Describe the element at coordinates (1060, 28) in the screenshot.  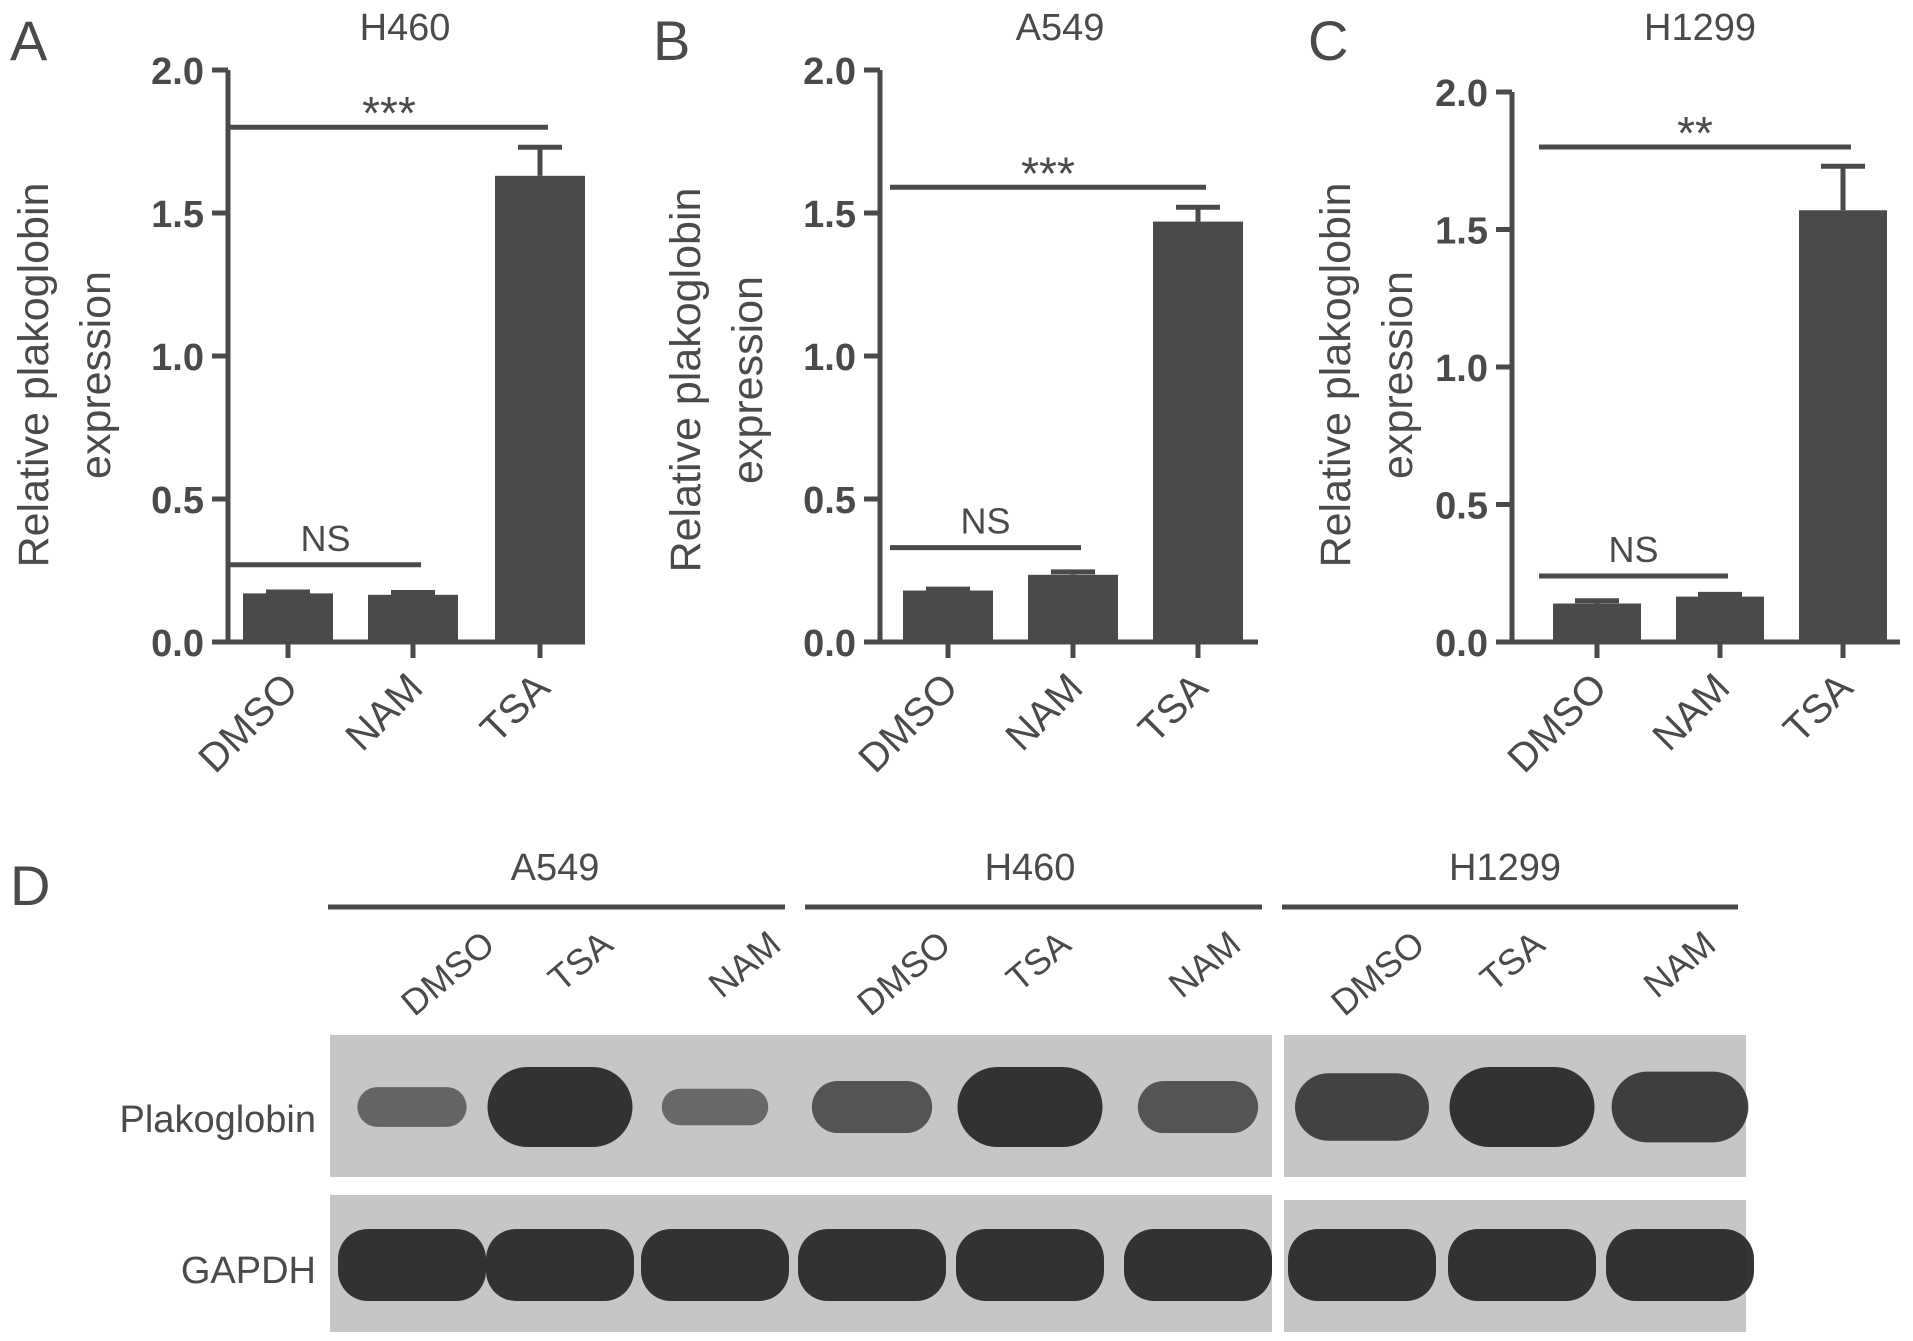
I see `chart-title: A549` at that location.